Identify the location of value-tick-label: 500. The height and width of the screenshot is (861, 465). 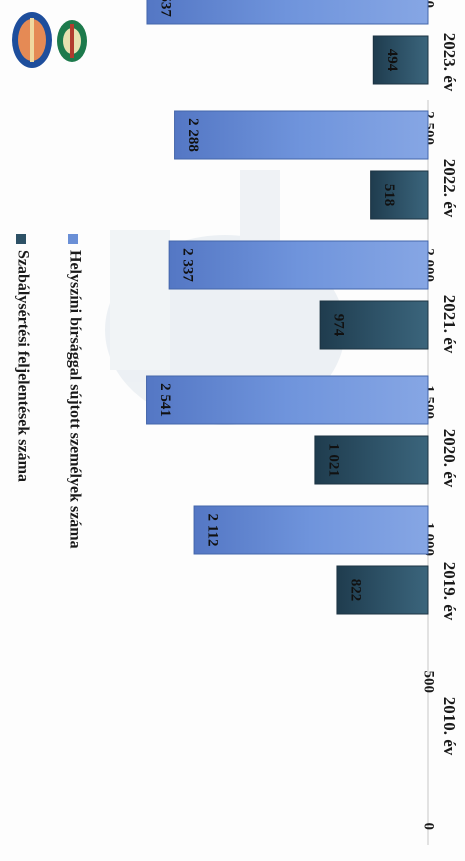
(429, 682).